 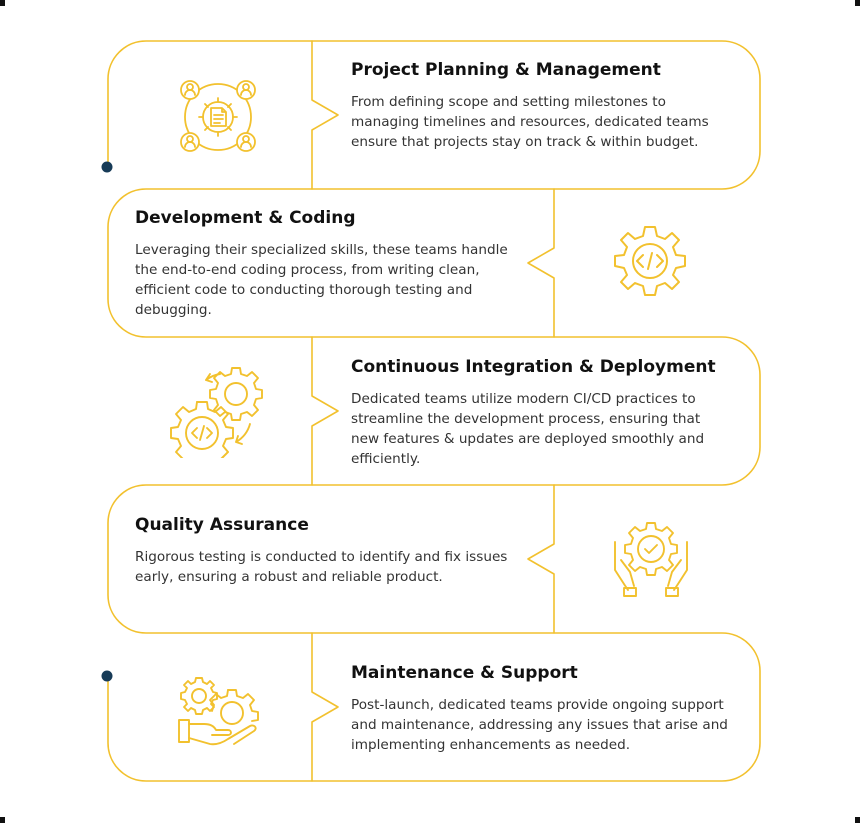 What do you see at coordinates (651, 559) in the screenshot?
I see `hands-gear-check-icon` at bounding box center [651, 559].